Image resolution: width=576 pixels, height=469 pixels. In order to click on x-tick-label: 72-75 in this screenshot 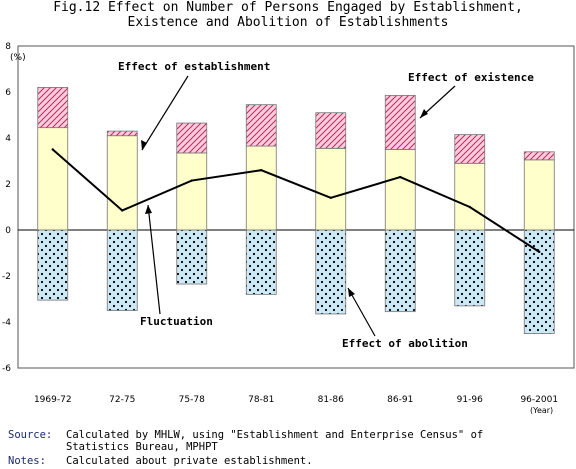, I will do `click(122, 400)`.